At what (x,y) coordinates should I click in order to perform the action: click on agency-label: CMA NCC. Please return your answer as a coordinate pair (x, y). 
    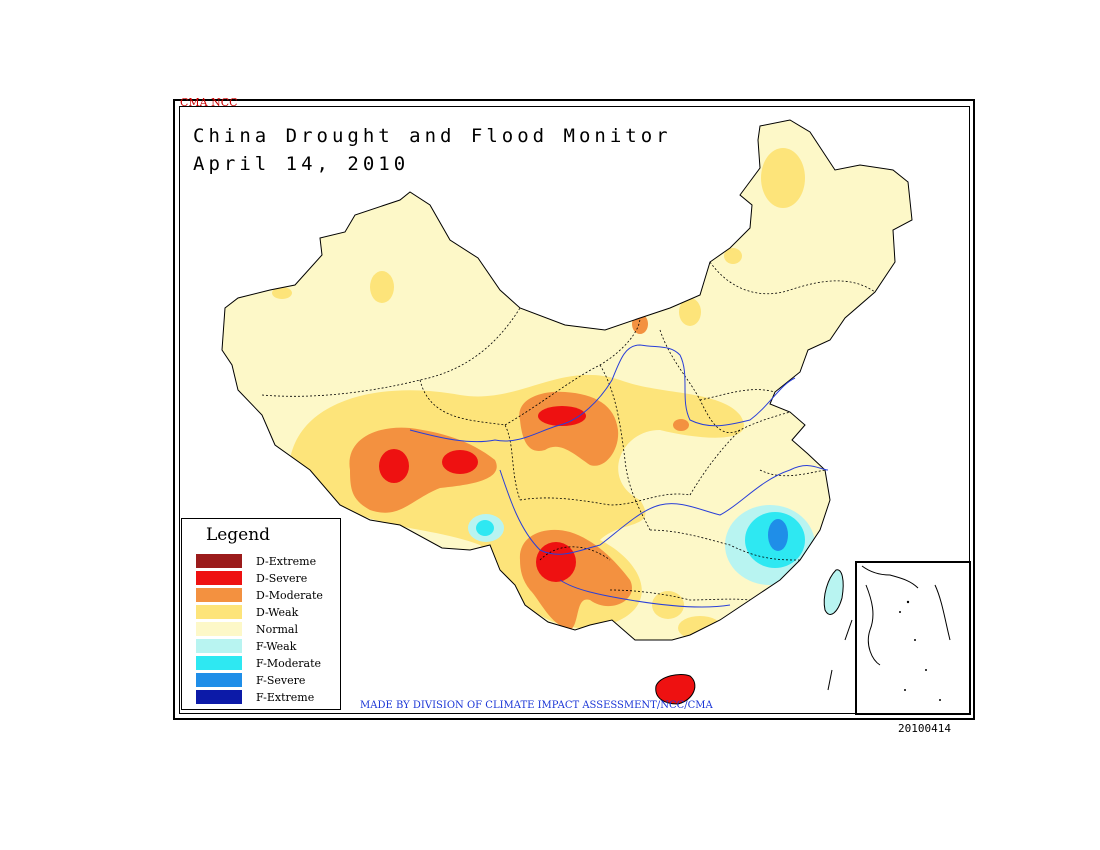
    Looking at the image, I should click on (209, 102).